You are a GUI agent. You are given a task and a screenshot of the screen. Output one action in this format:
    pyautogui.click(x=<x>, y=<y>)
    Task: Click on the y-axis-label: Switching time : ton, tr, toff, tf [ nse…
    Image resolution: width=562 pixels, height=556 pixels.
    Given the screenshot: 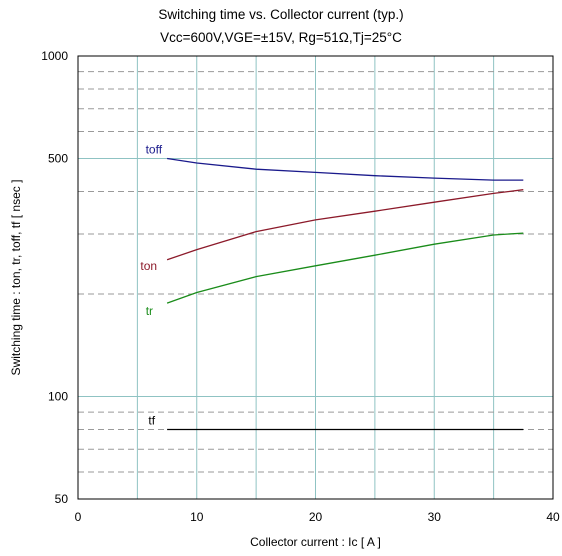 What is the action you would take?
    pyautogui.click(x=16, y=278)
    